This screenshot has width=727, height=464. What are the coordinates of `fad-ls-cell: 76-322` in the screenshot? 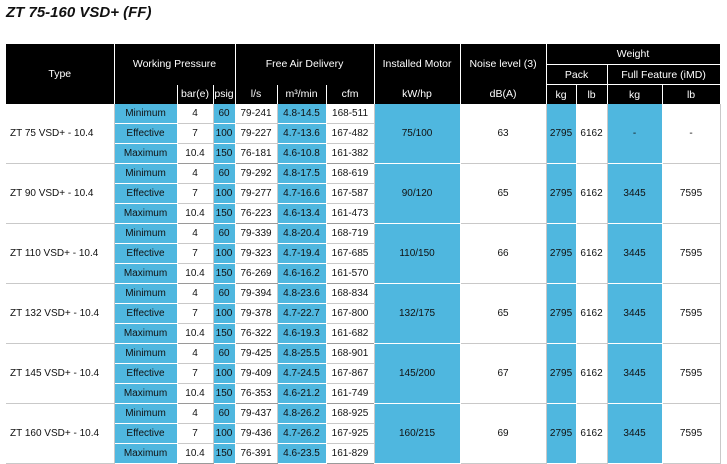 It's located at (256, 333).